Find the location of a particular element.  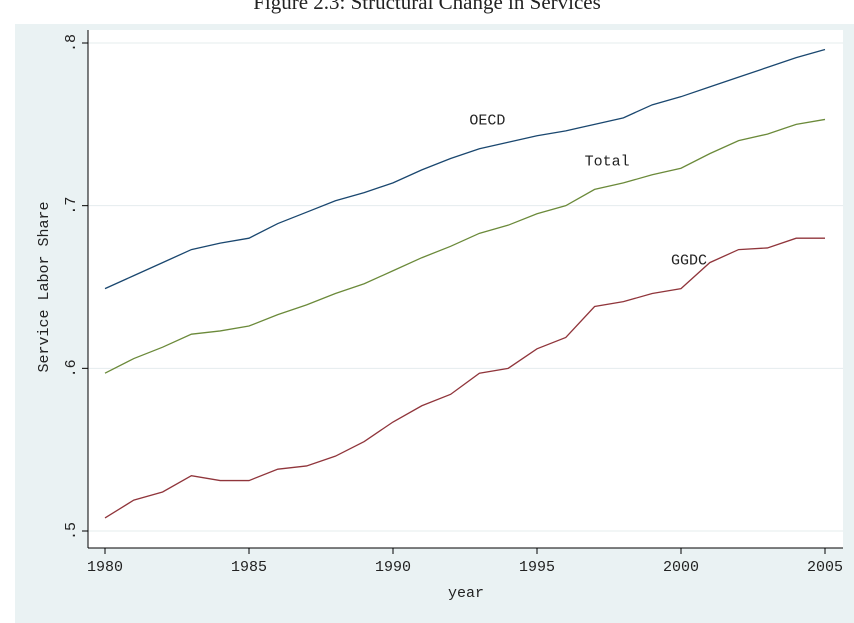

series-label: Total is located at coordinates (607, 161).